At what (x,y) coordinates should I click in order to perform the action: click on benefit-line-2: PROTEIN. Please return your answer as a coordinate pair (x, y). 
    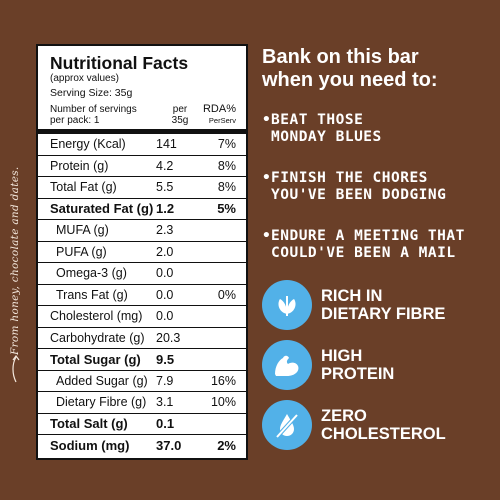
    Looking at the image, I should click on (358, 374).